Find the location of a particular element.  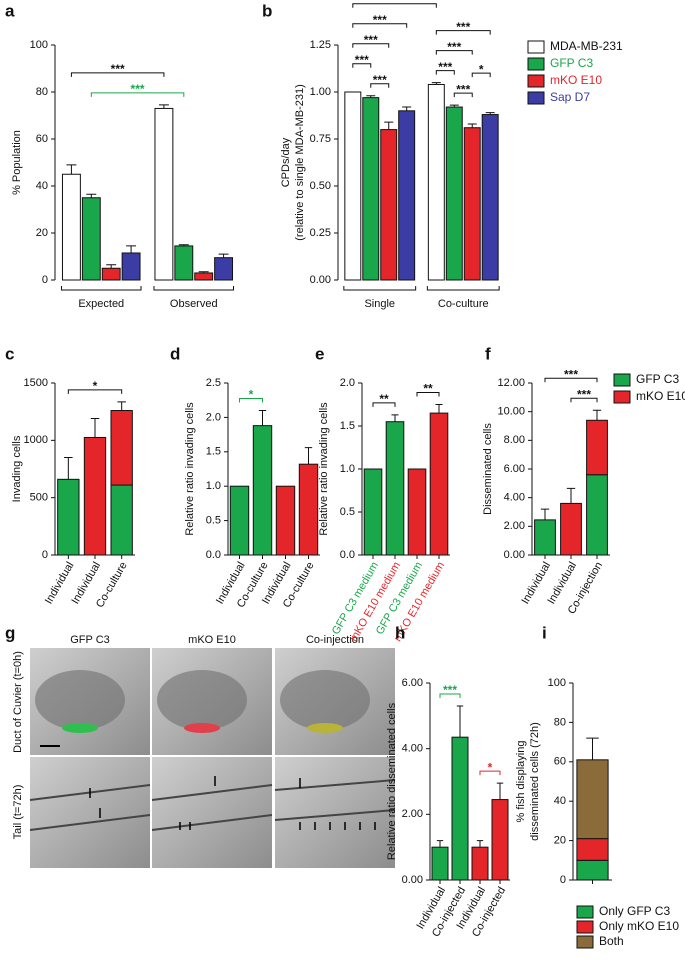

y-axis-label: Disseminated cells is located at coordinates (488, 469).